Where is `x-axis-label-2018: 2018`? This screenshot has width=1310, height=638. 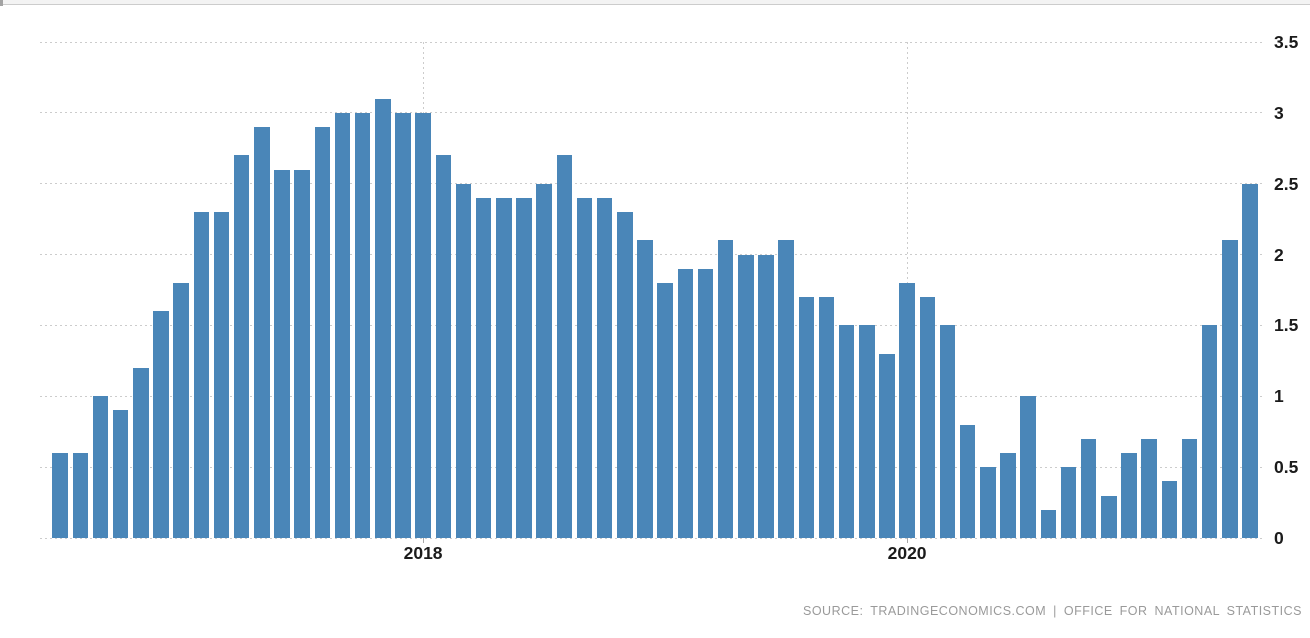 x-axis-label-2018: 2018 is located at coordinates (423, 553).